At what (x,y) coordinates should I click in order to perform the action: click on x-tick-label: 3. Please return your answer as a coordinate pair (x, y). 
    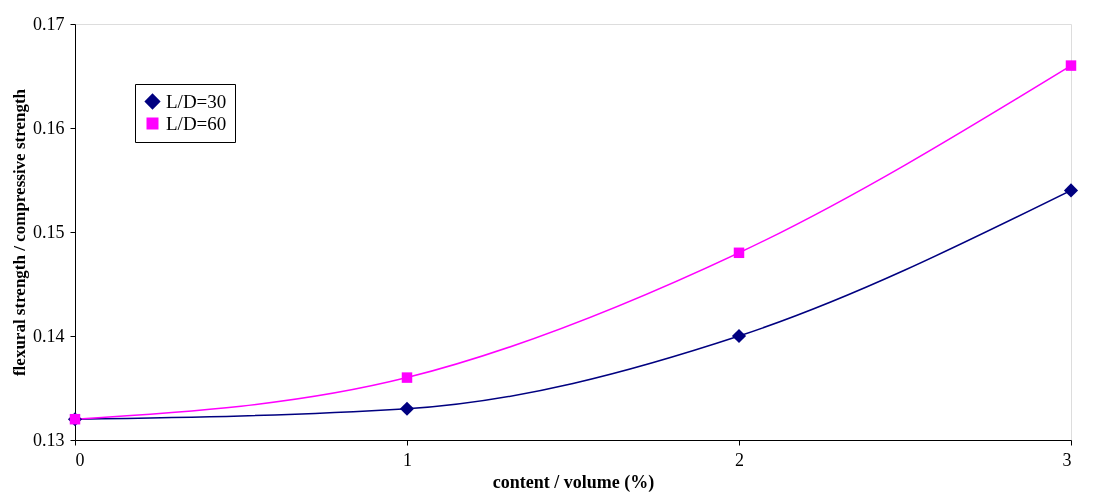
    Looking at the image, I should click on (1067, 459).